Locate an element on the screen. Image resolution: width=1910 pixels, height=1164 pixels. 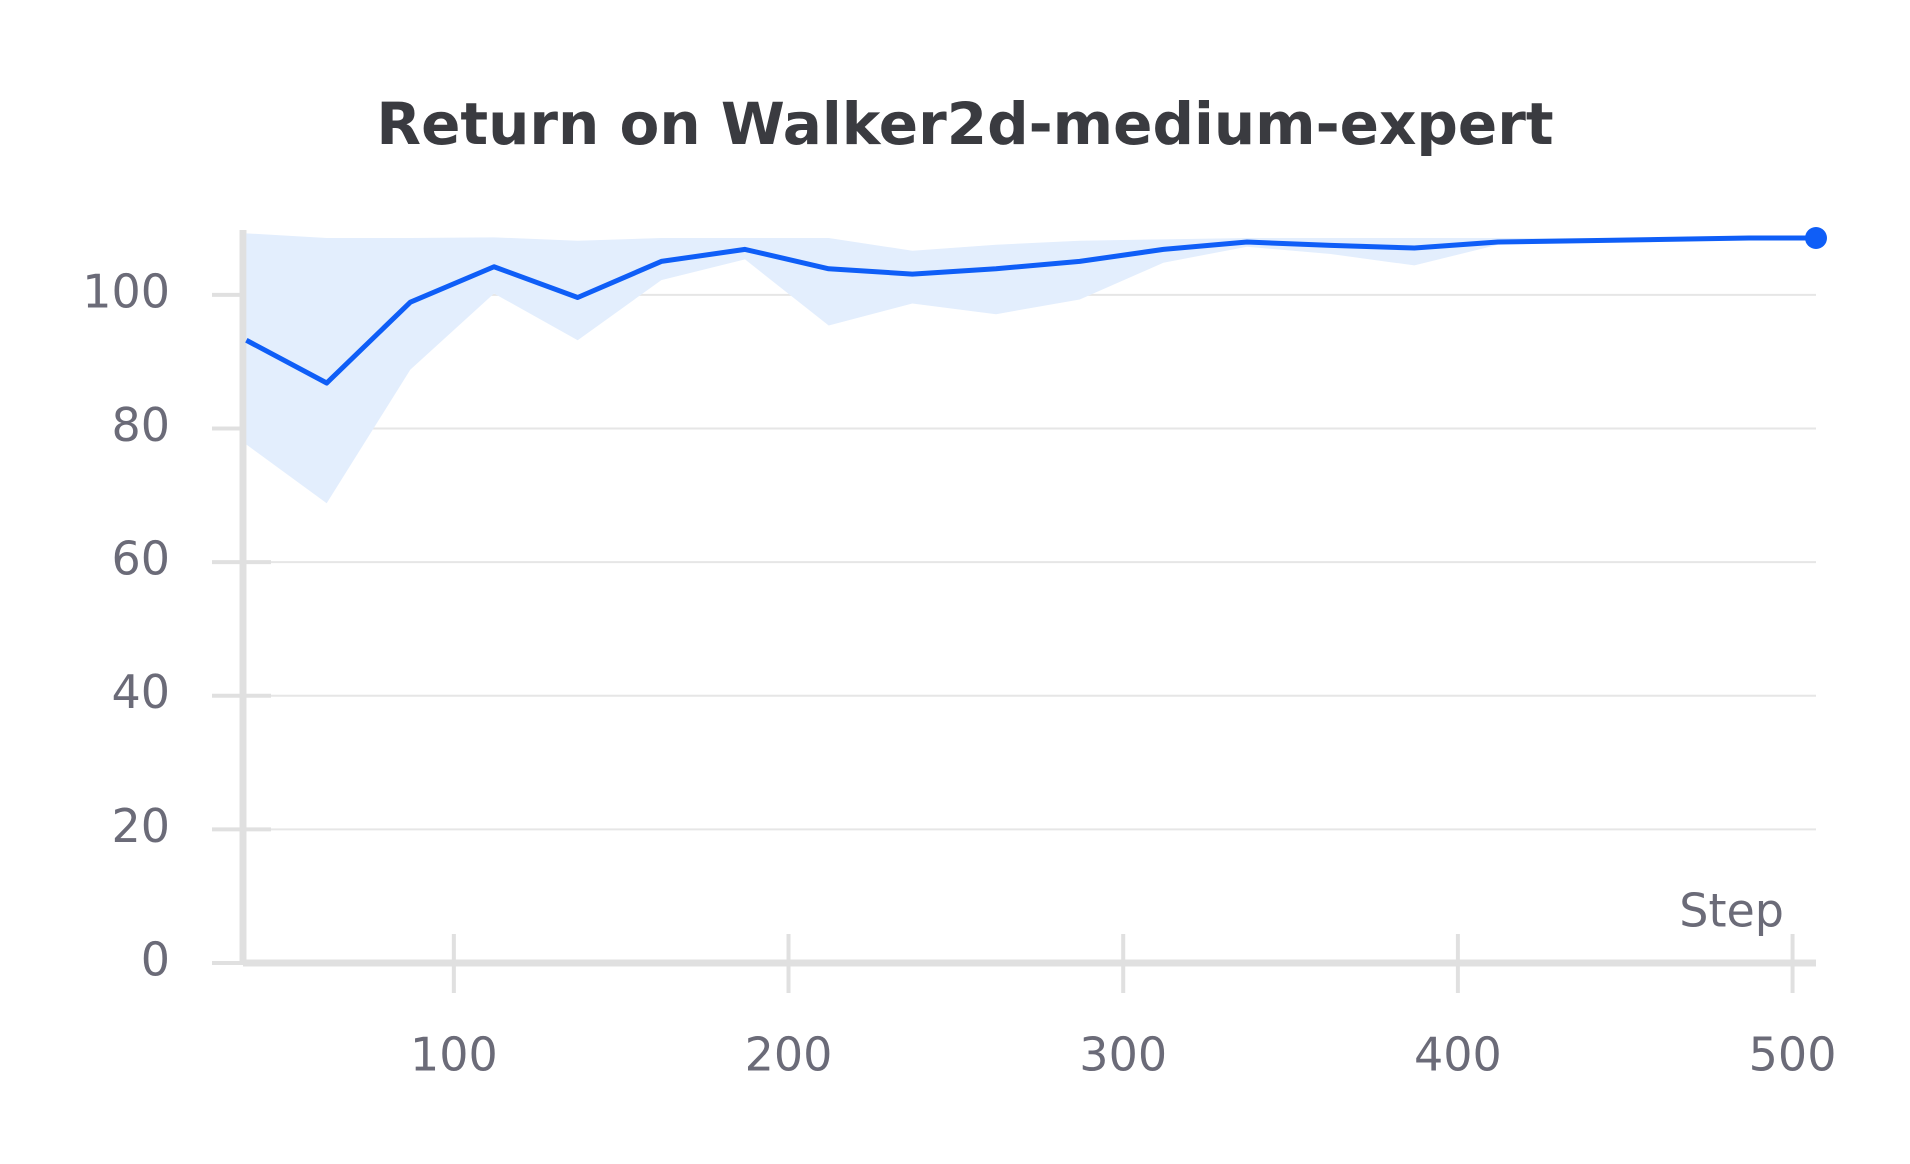
y-tick-label: 20 is located at coordinates (140, 826).